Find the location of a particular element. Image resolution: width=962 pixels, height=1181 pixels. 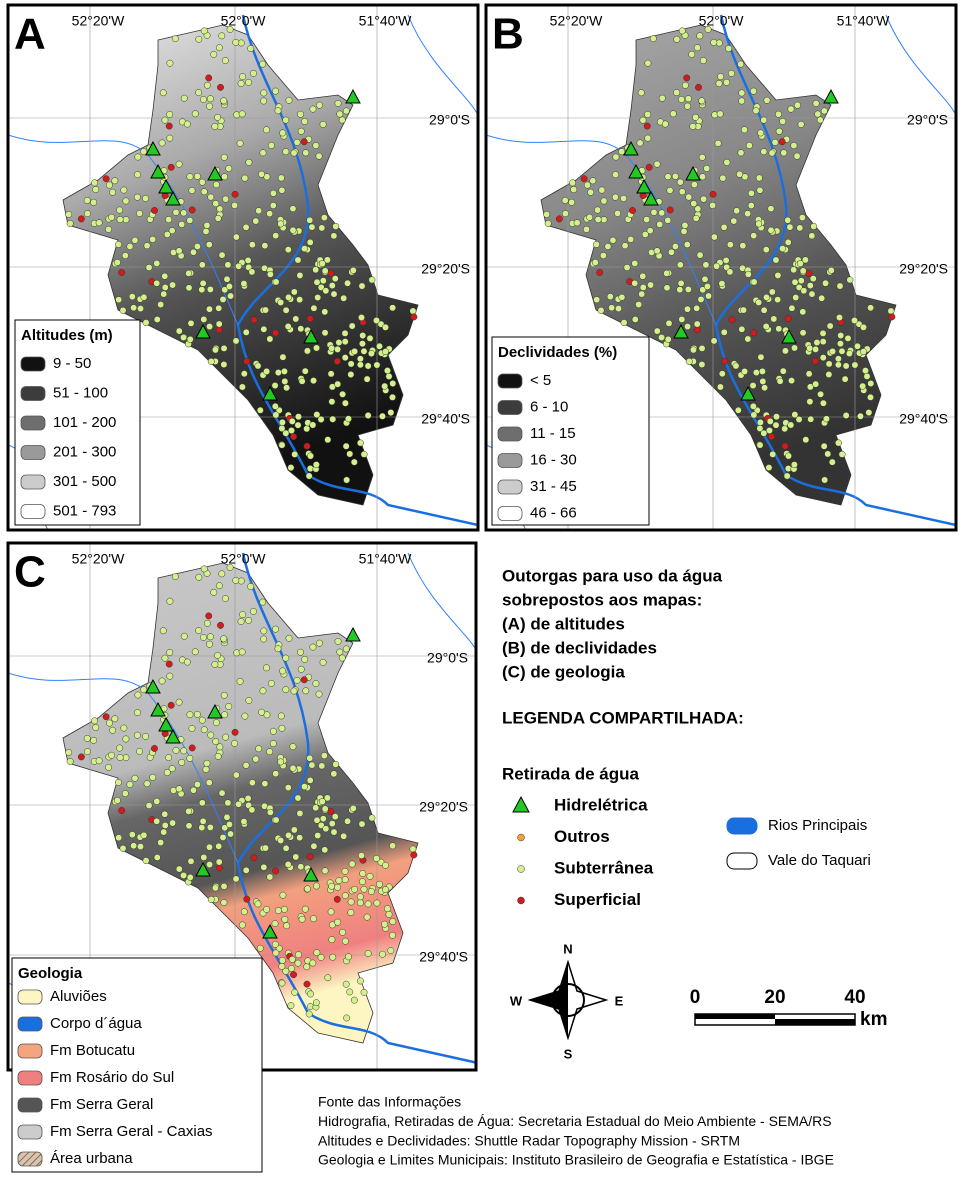

legend-label: 301 - 500 is located at coordinates (84, 481).